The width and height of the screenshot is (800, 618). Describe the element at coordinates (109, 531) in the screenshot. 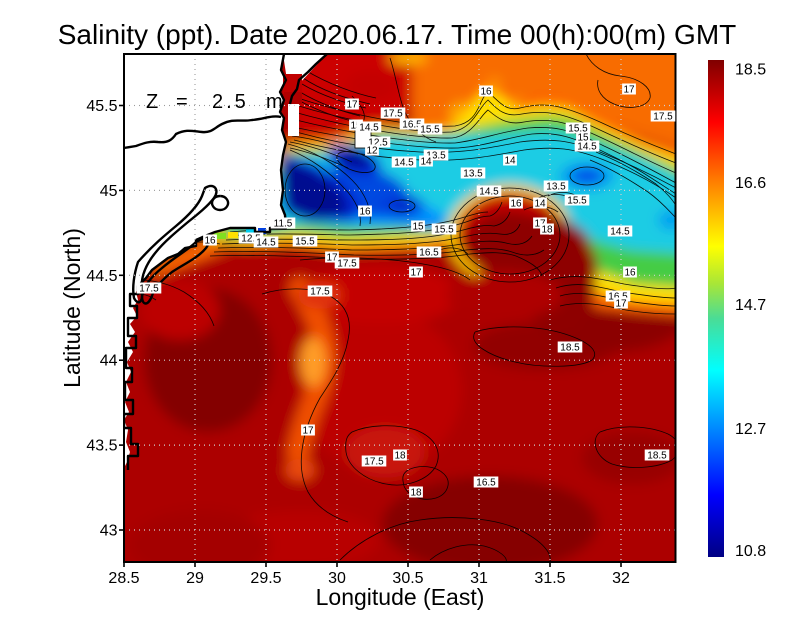

I see `svg-text: 43` at that location.